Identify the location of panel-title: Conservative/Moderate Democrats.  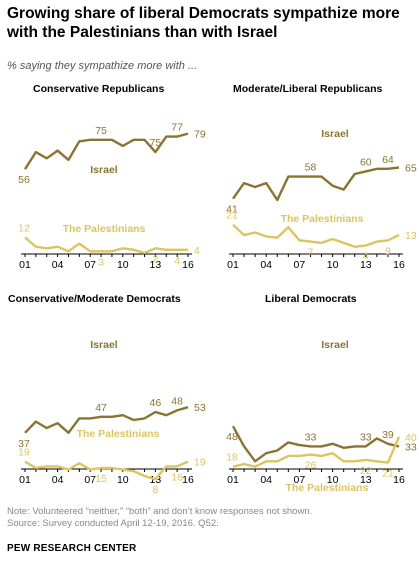
(94, 299).